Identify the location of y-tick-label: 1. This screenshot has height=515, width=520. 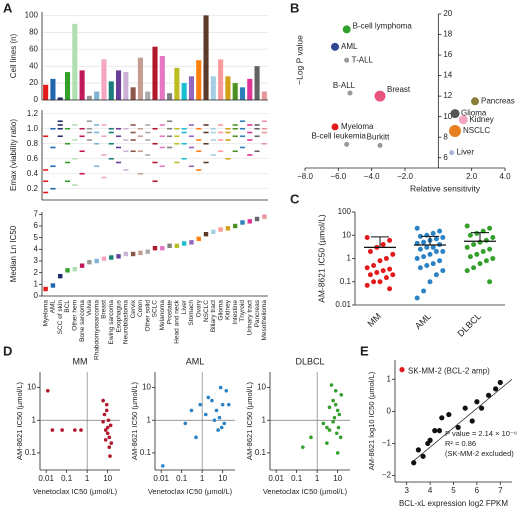
(36, 283).